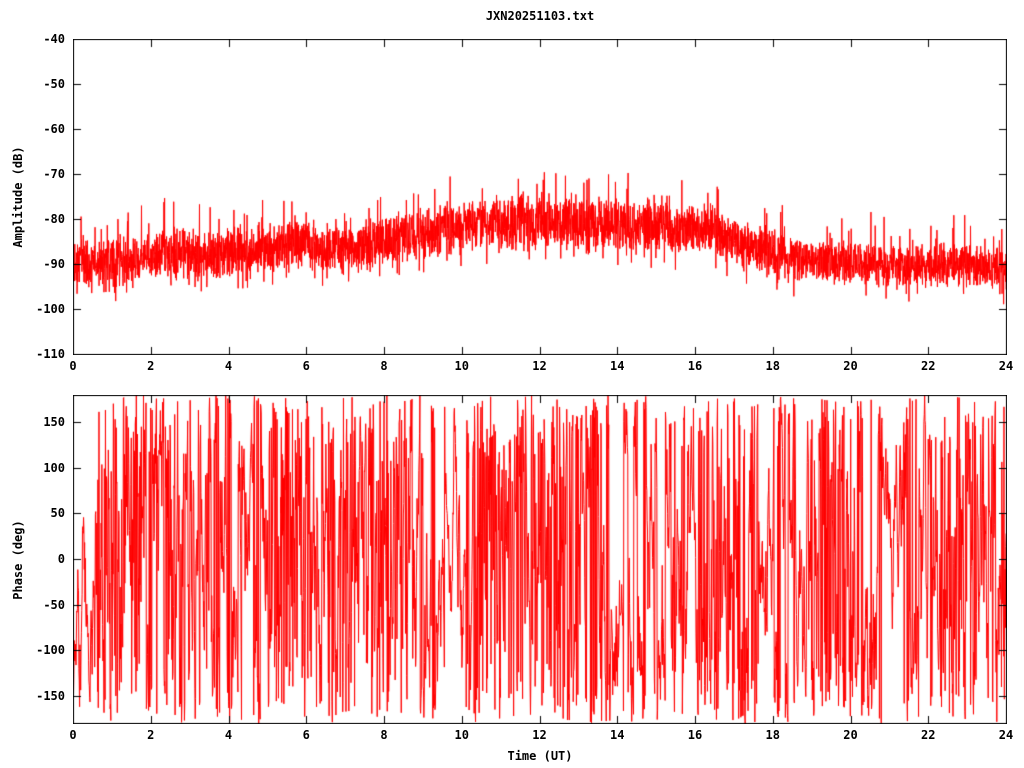 Image resolution: width=1024 pixels, height=768 pixels. Describe the element at coordinates (54, 129) in the screenshot. I see `amplitude-ytick-label: -60` at that location.